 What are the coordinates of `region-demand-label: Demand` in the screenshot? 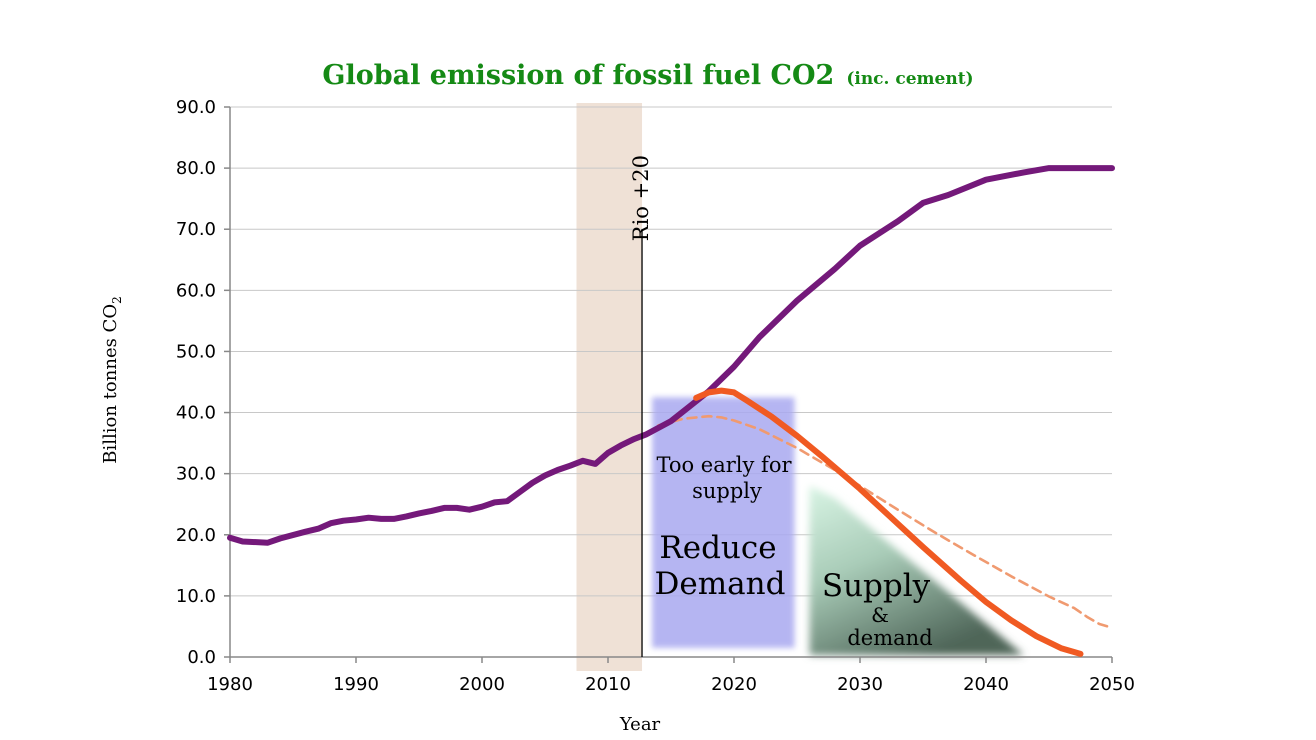 It's located at (720, 584).